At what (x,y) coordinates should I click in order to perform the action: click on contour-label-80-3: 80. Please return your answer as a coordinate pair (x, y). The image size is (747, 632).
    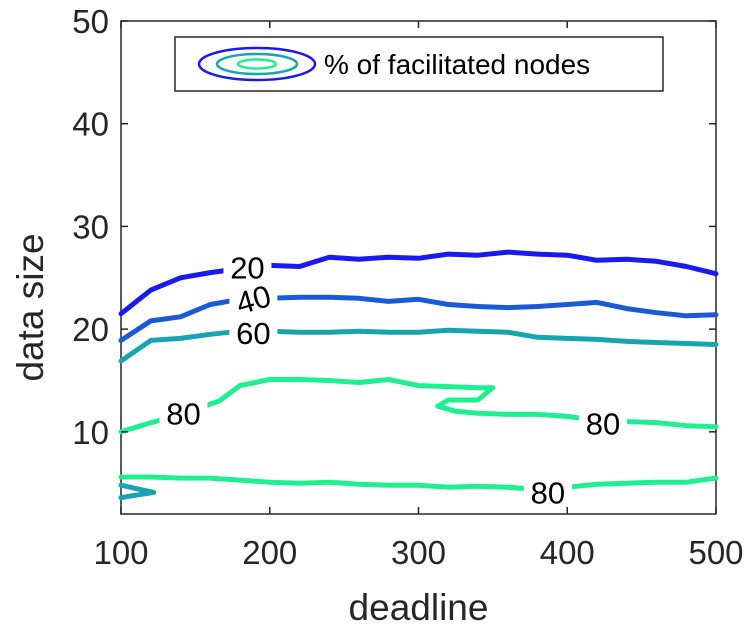
    Looking at the image, I should click on (183, 413).